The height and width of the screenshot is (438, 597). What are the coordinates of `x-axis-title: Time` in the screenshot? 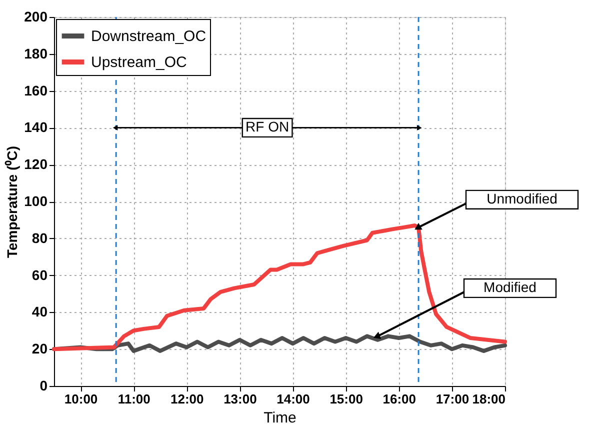 It's located at (280, 418).